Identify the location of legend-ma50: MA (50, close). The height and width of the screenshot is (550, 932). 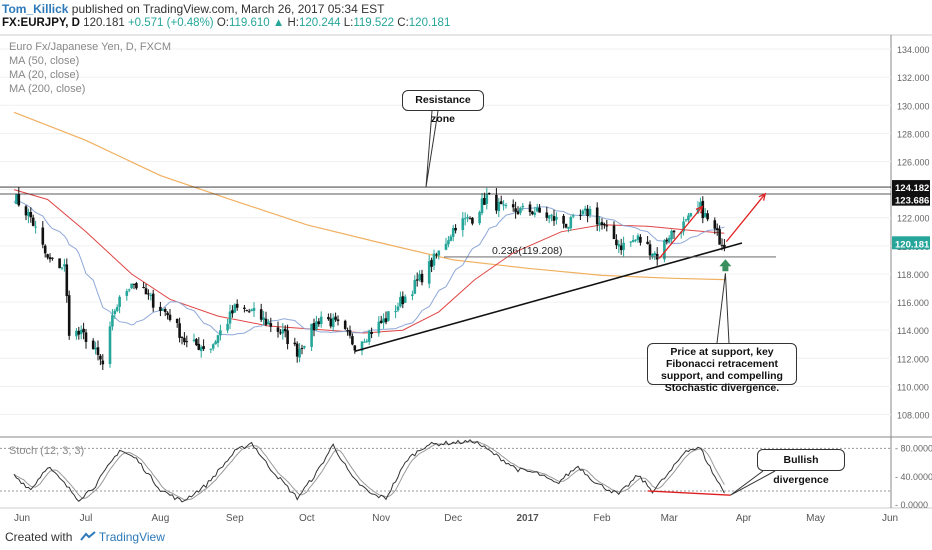
(44, 61).